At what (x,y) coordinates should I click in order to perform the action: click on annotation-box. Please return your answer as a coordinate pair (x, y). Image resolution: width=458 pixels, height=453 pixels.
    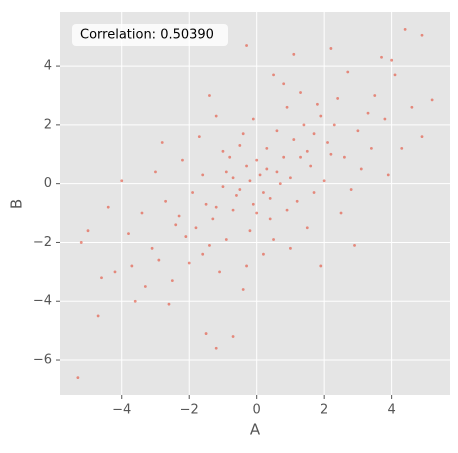
    Looking at the image, I should click on (150, 35).